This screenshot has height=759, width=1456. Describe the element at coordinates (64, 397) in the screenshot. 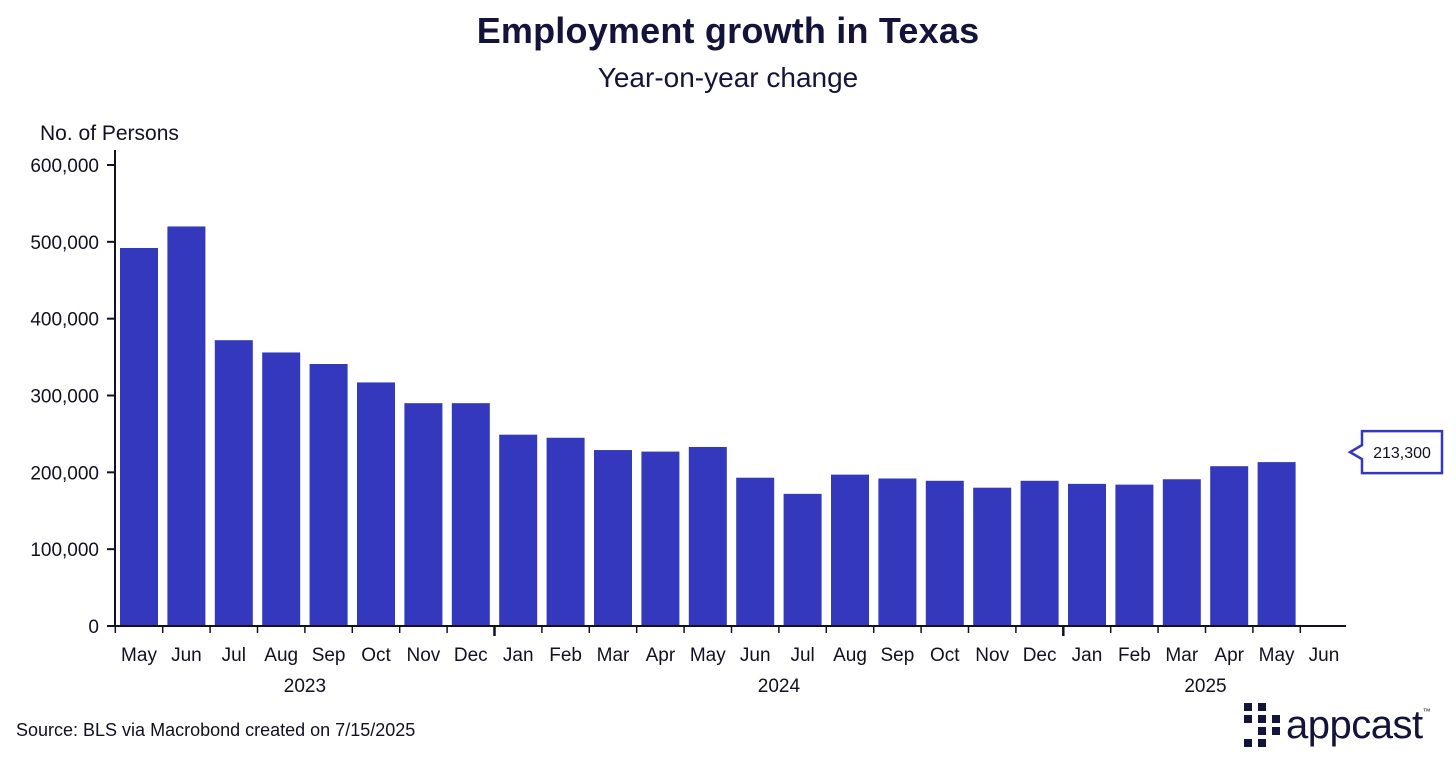

I see `y-tick-label: 300,000` at that location.